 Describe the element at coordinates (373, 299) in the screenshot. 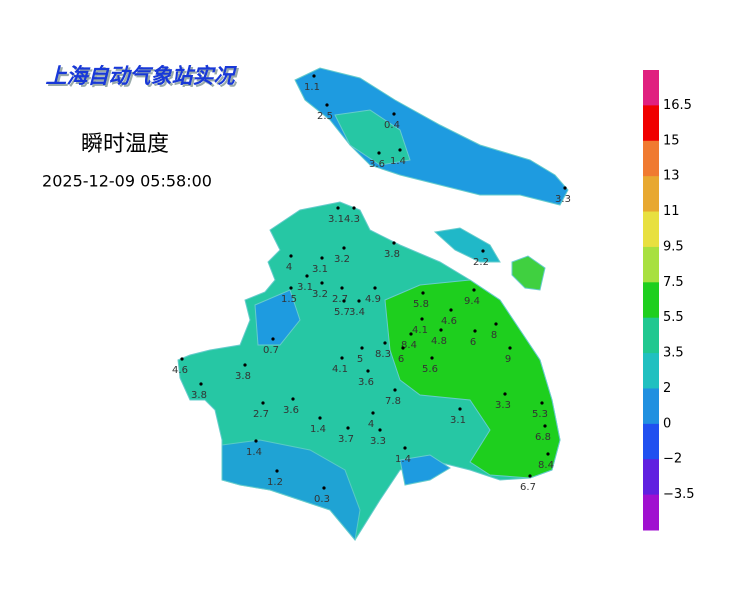

I see `station-value: 4.9` at that location.